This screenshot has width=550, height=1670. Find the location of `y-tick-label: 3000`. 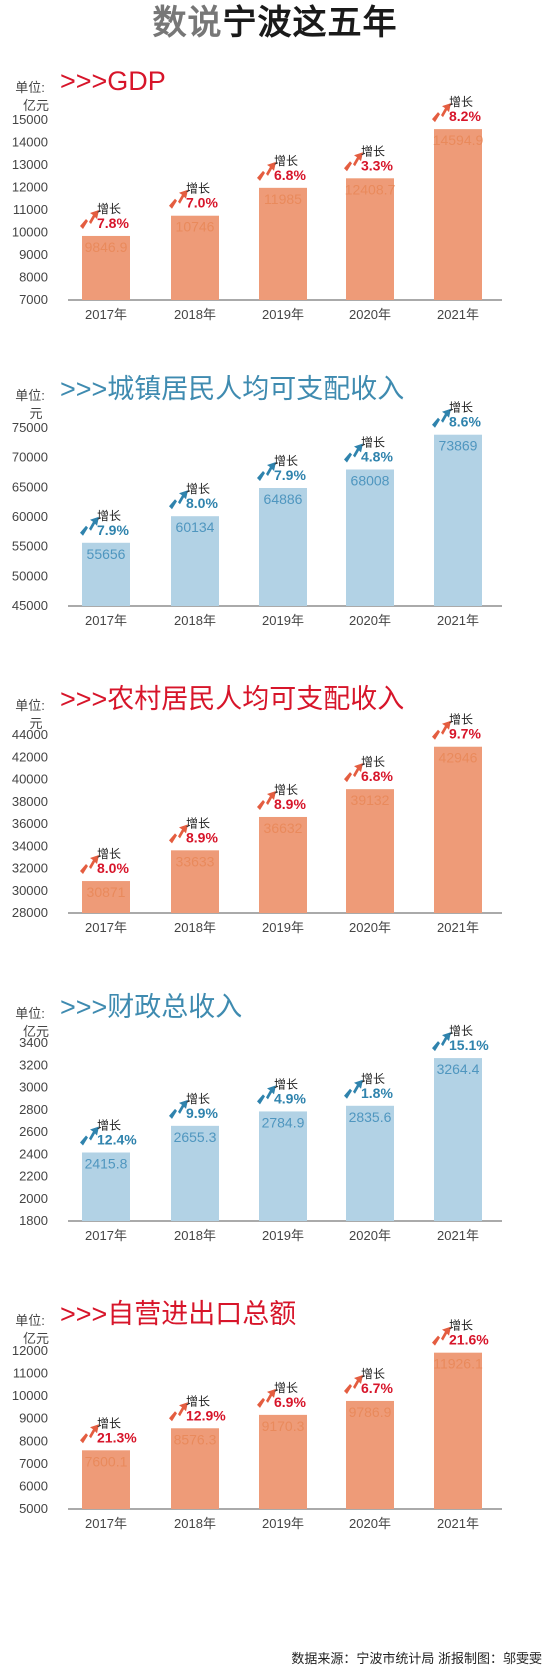

y-tick-label: 3000 is located at coordinates (33, 1087).